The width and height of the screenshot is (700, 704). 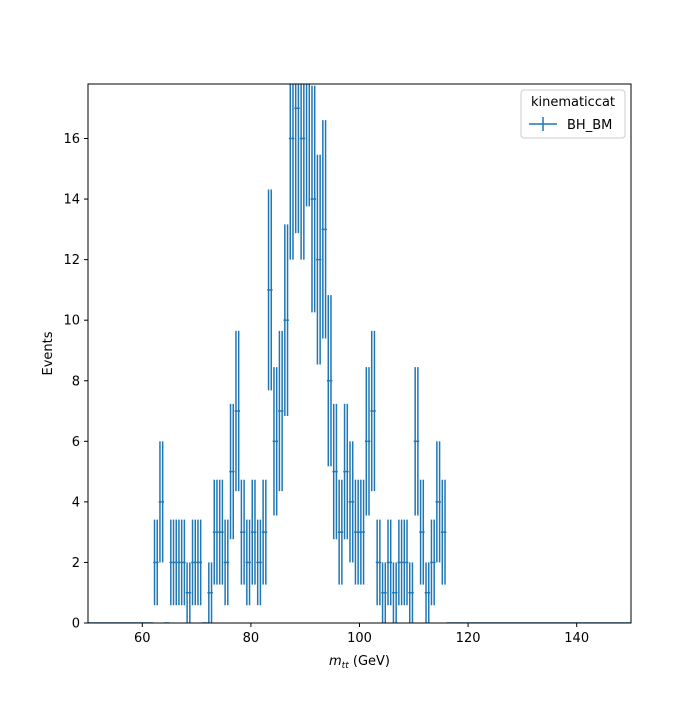 What do you see at coordinates (543, 124) in the screenshot?
I see `legend-marker-BH_BM` at bounding box center [543, 124].